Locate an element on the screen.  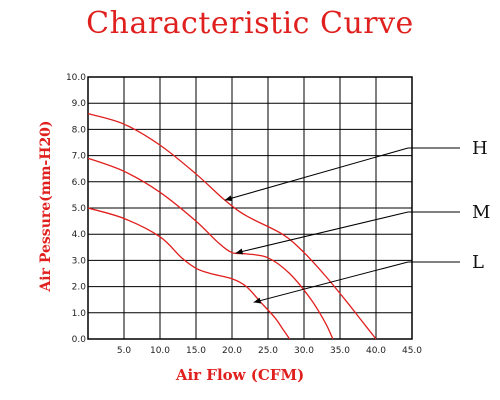
y-tick-label: 4.0 is located at coordinates (79, 235).